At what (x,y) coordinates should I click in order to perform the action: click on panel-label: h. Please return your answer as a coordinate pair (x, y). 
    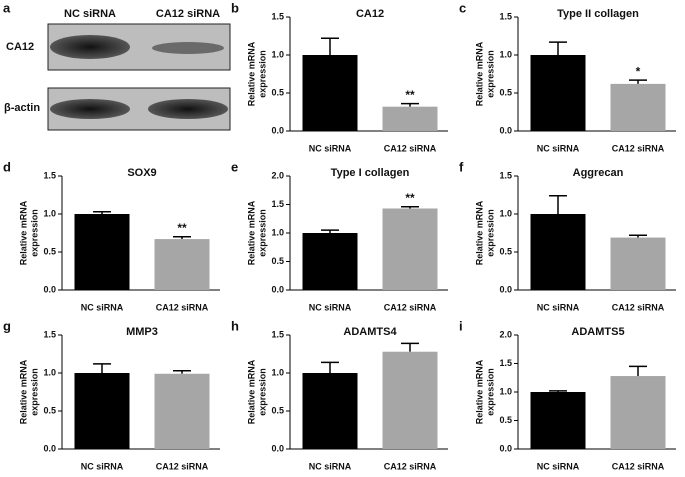
    Looking at the image, I should click on (235, 325).